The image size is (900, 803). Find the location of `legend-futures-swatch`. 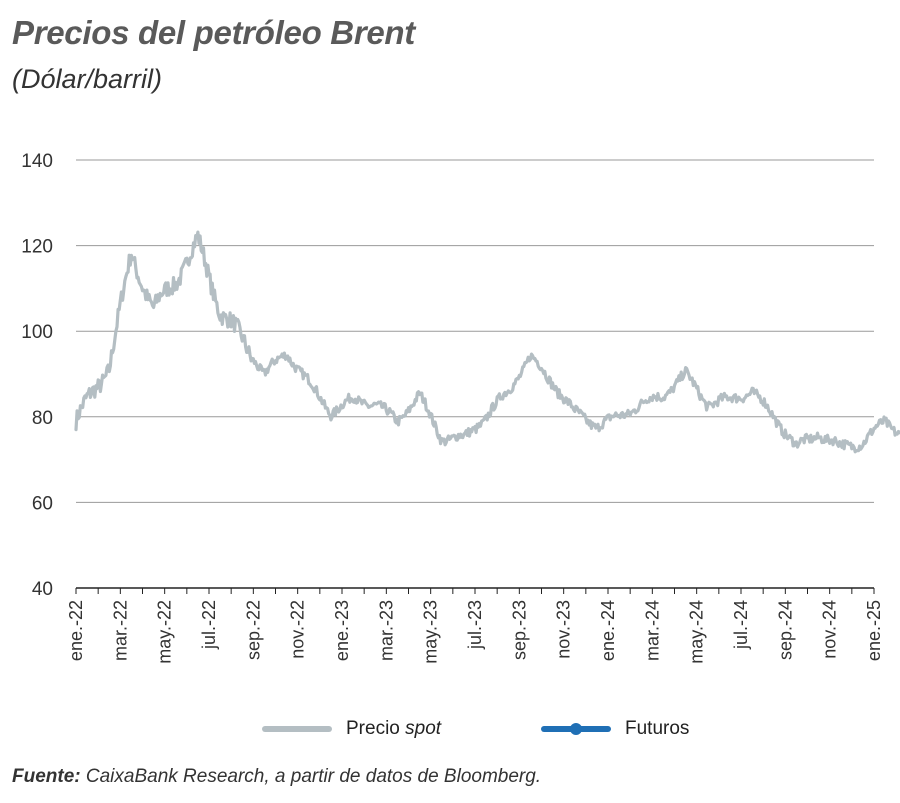

legend-futures-swatch is located at coordinates (576, 728).